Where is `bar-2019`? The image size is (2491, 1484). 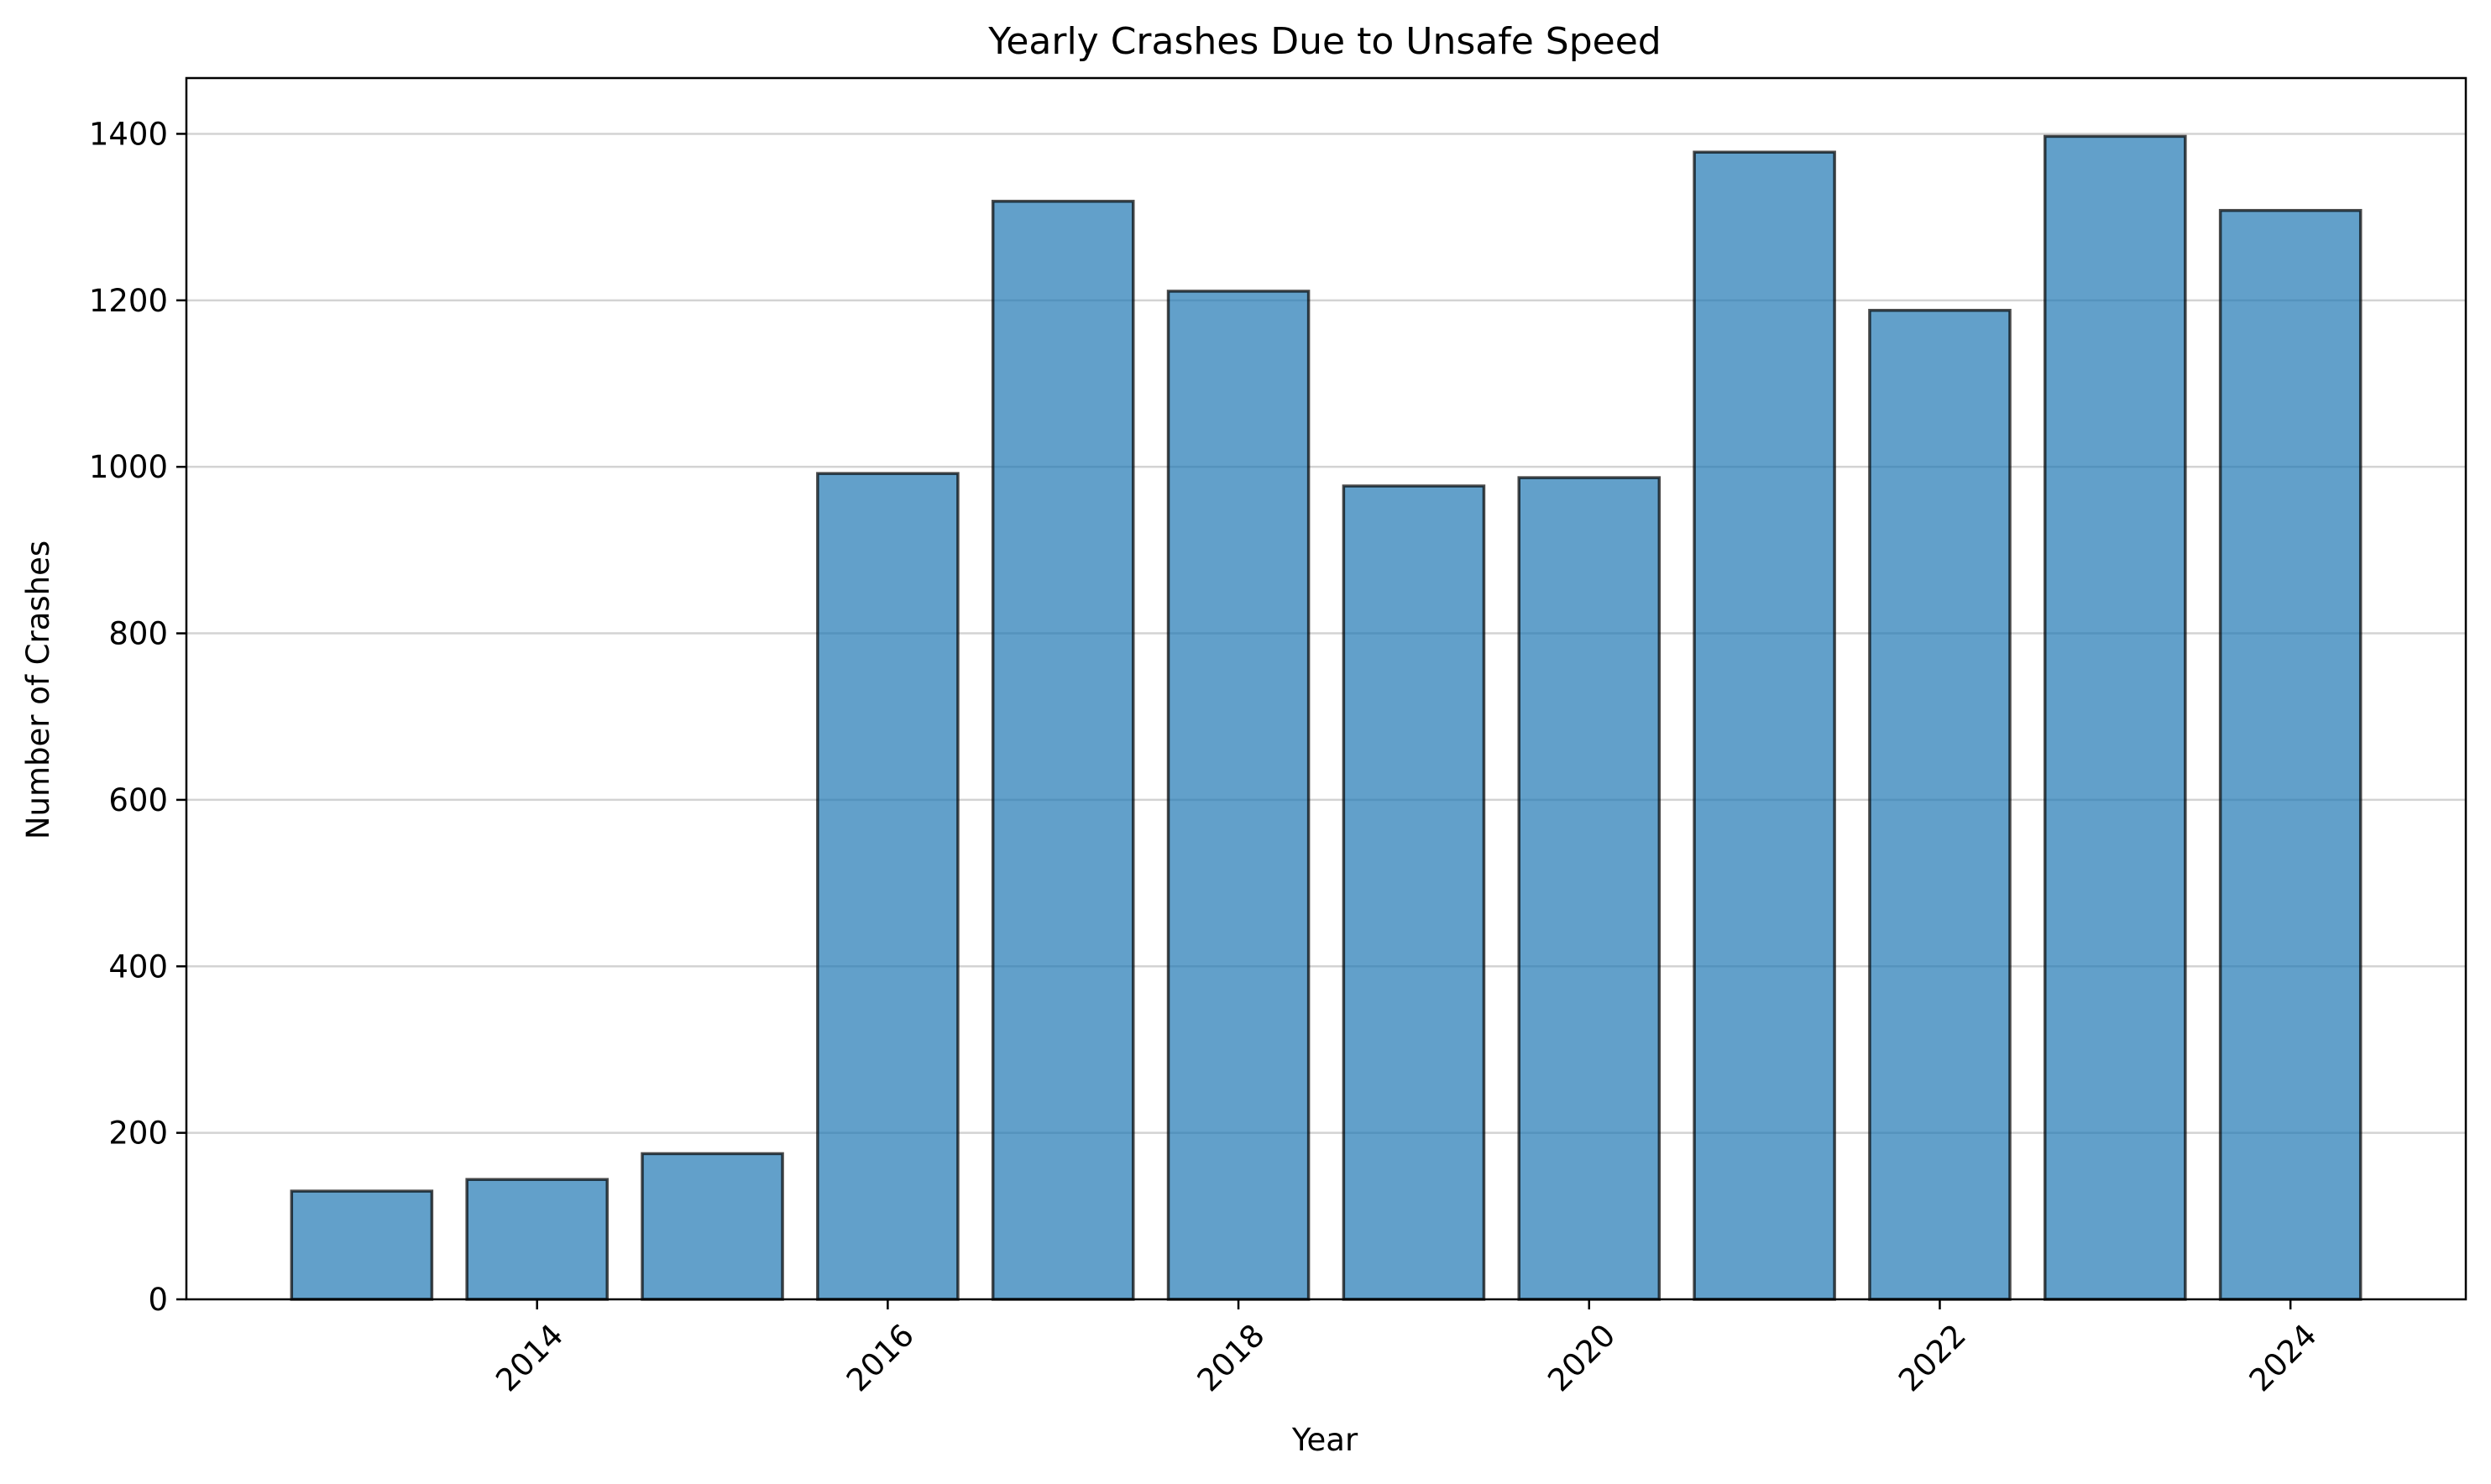
bar-2019 is located at coordinates (1414, 892).